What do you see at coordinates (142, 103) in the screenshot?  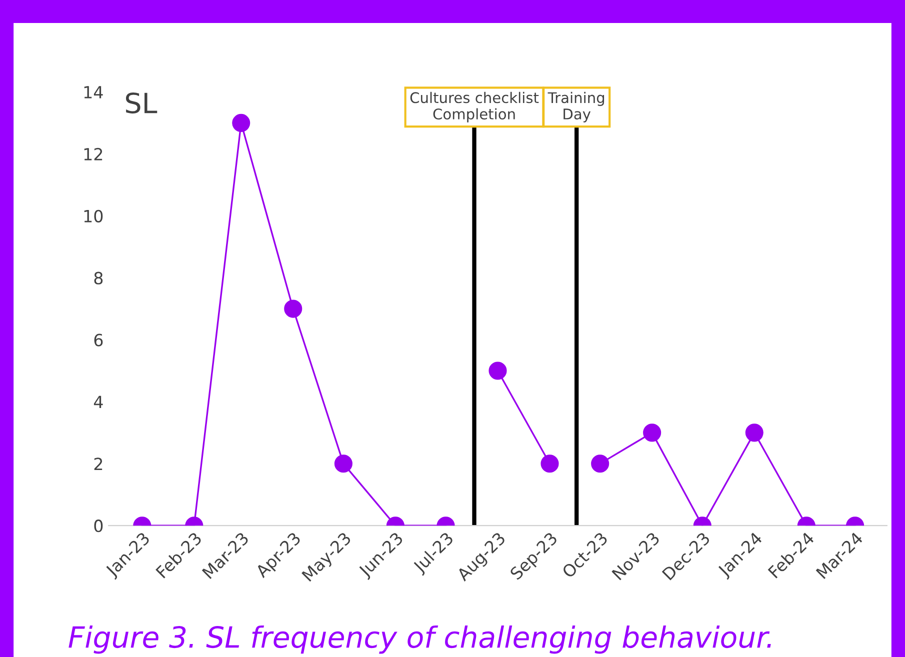 I see `chart-title: SL` at bounding box center [142, 103].